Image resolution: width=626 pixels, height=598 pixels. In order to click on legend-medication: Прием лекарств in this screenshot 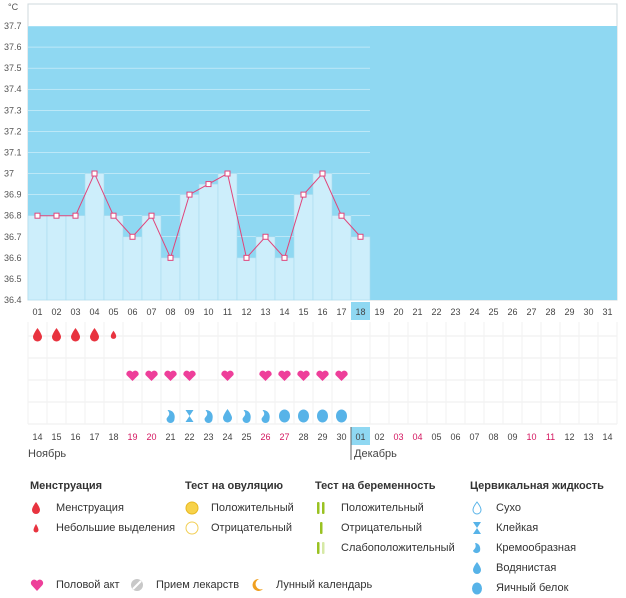, I will do `click(184, 585)`.